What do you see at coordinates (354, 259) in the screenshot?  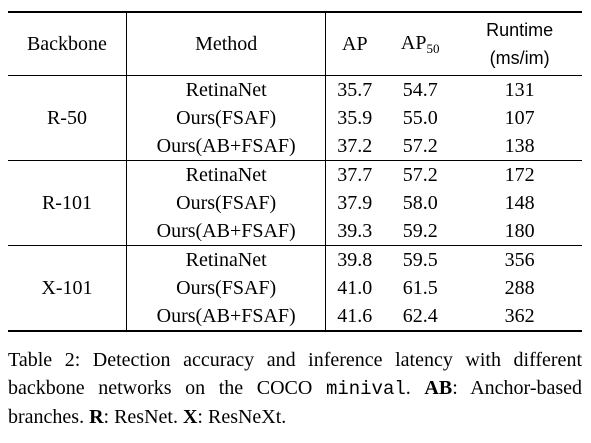 I see `ap-cell: 39.8` at bounding box center [354, 259].